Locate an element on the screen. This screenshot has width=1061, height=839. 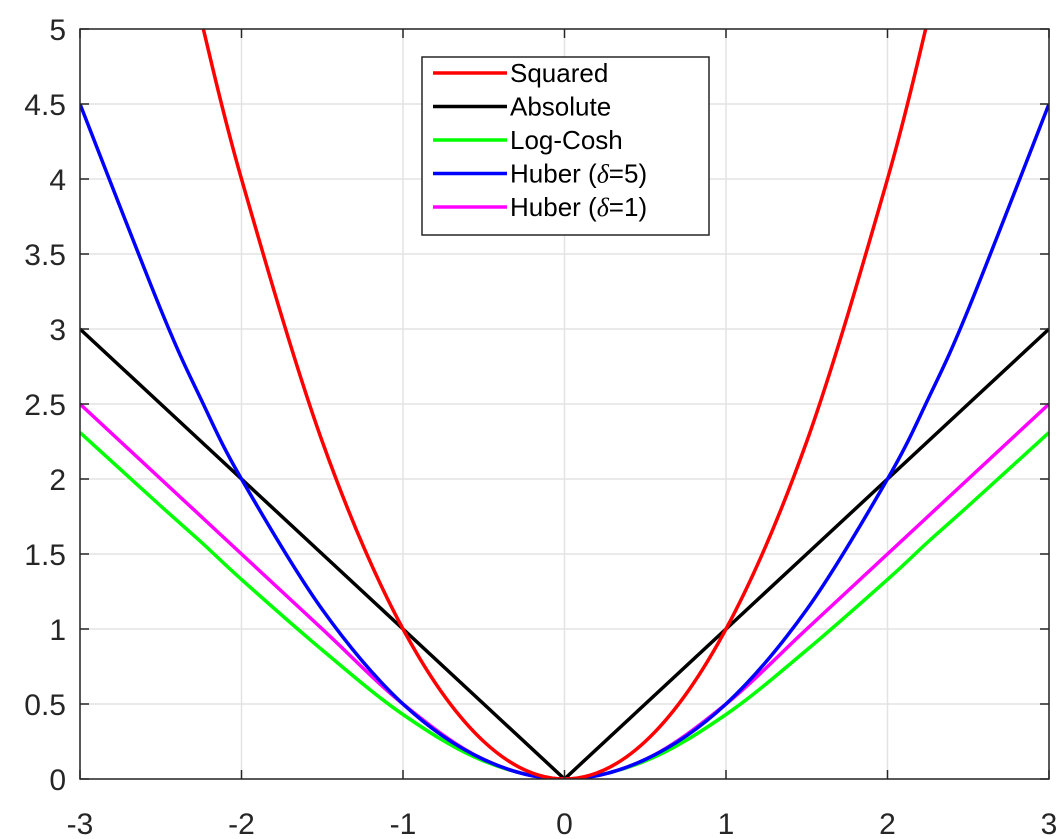
y-tick-label: 2 is located at coordinates (57, 480).